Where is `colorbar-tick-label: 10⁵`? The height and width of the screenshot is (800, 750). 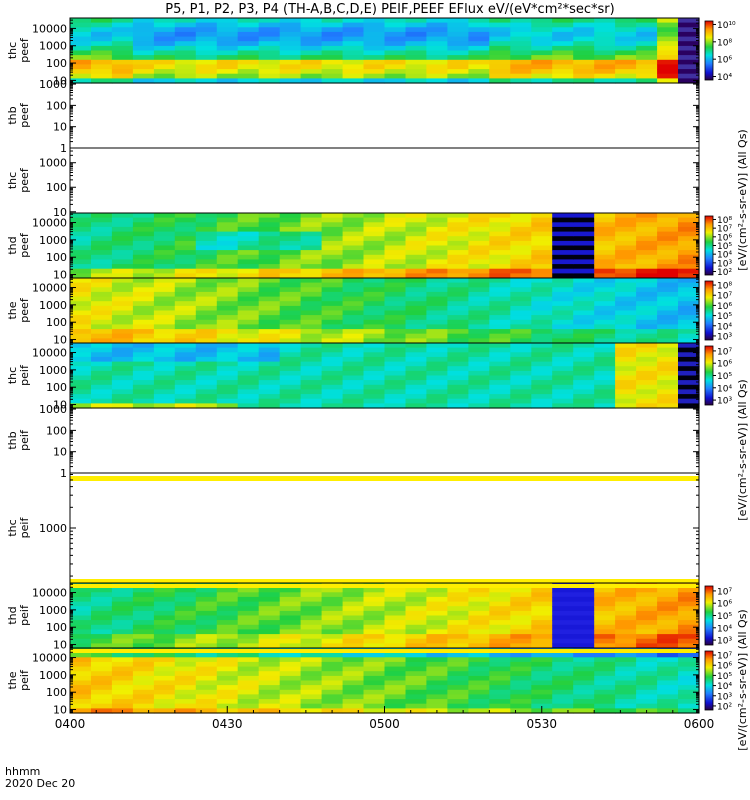 colorbar-tick-label: 10⁵ is located at coordinates (724, 377).